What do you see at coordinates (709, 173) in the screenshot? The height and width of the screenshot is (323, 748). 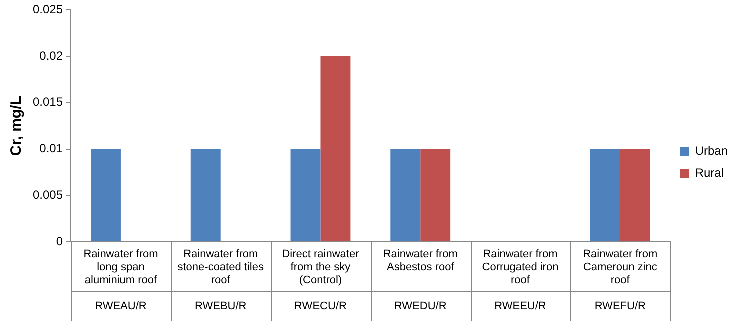 I see `legend-label: Rural` at bounding box center [709, 173].